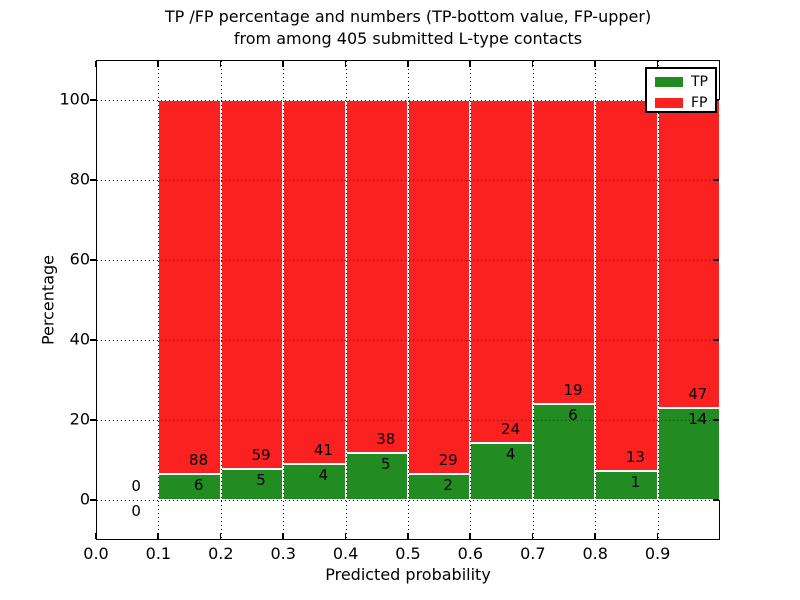 This screenshot has width=800, height=600. I want to click on y-tick-label: 0, so click(84, 499).